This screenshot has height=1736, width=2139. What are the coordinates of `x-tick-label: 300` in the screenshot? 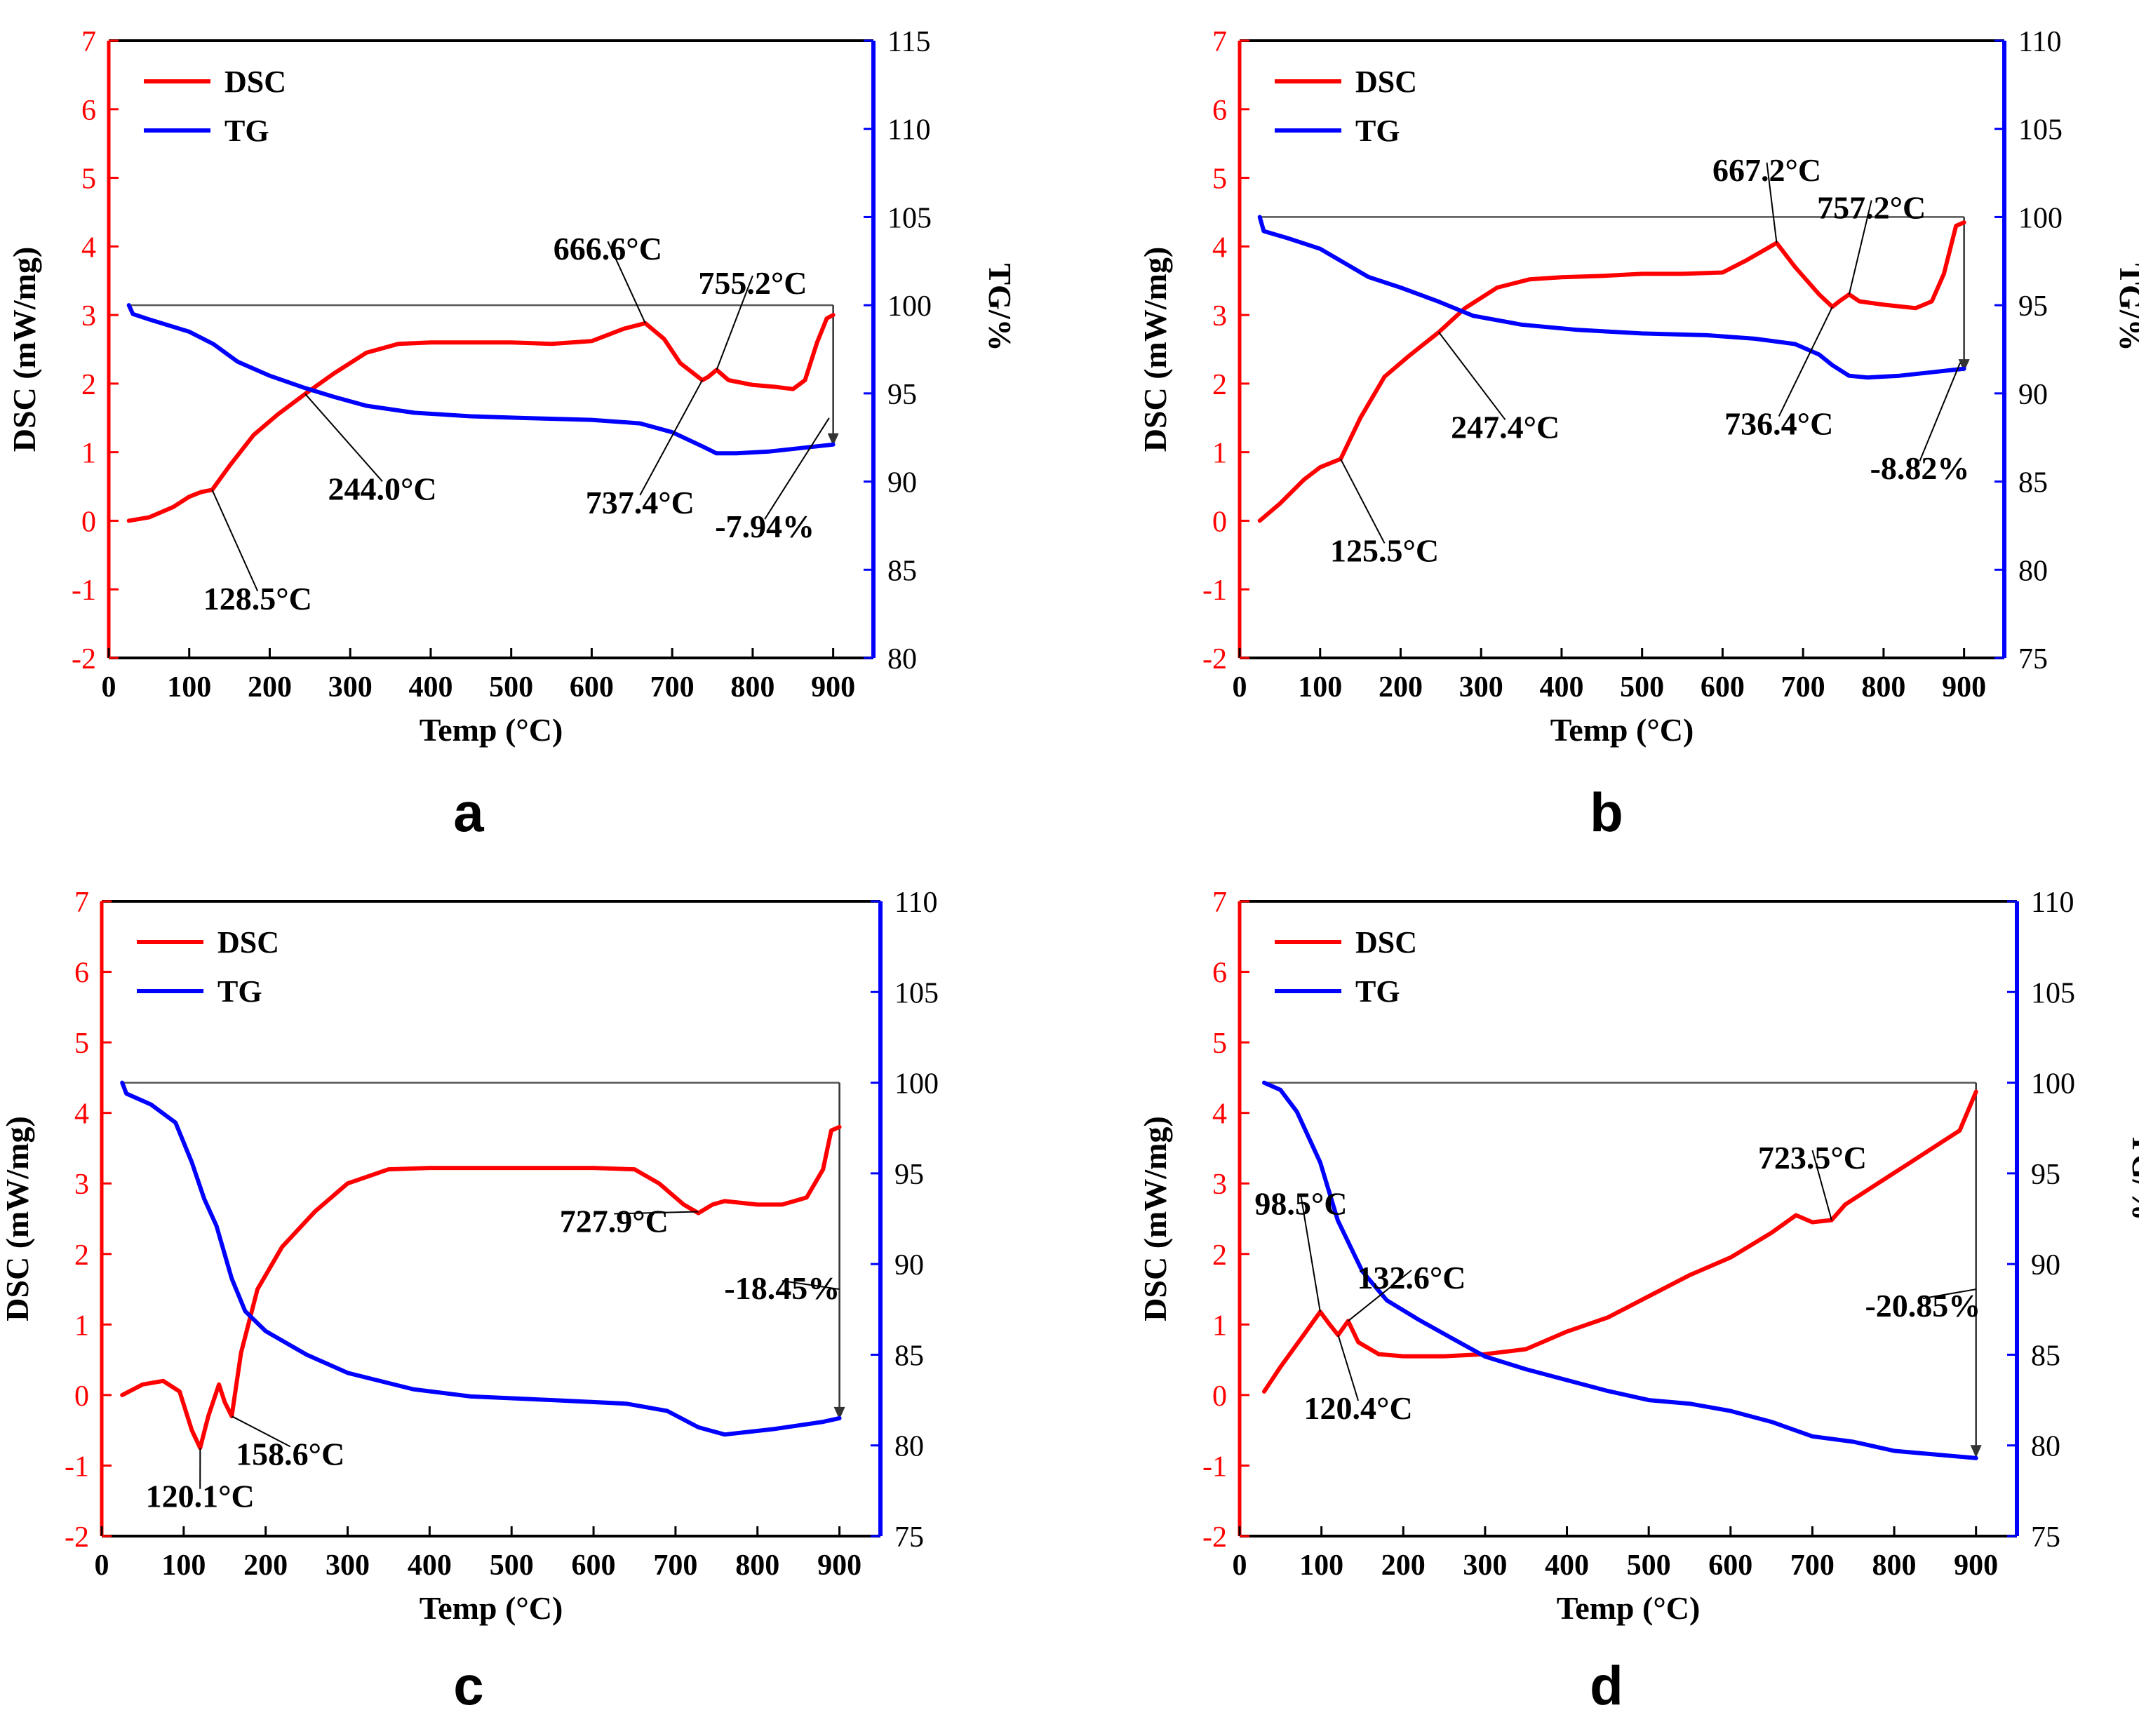 It's located at (348, 1565).